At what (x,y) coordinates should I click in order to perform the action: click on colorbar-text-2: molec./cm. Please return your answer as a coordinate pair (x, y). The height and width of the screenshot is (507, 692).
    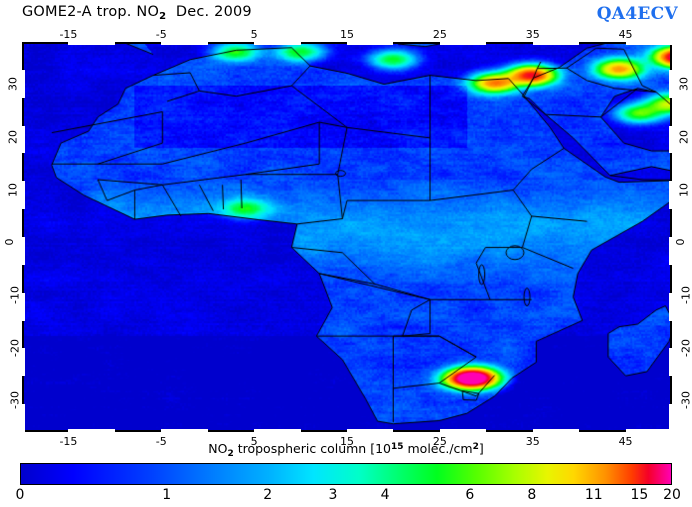
    Looking at the image, I should click on (438, 448).